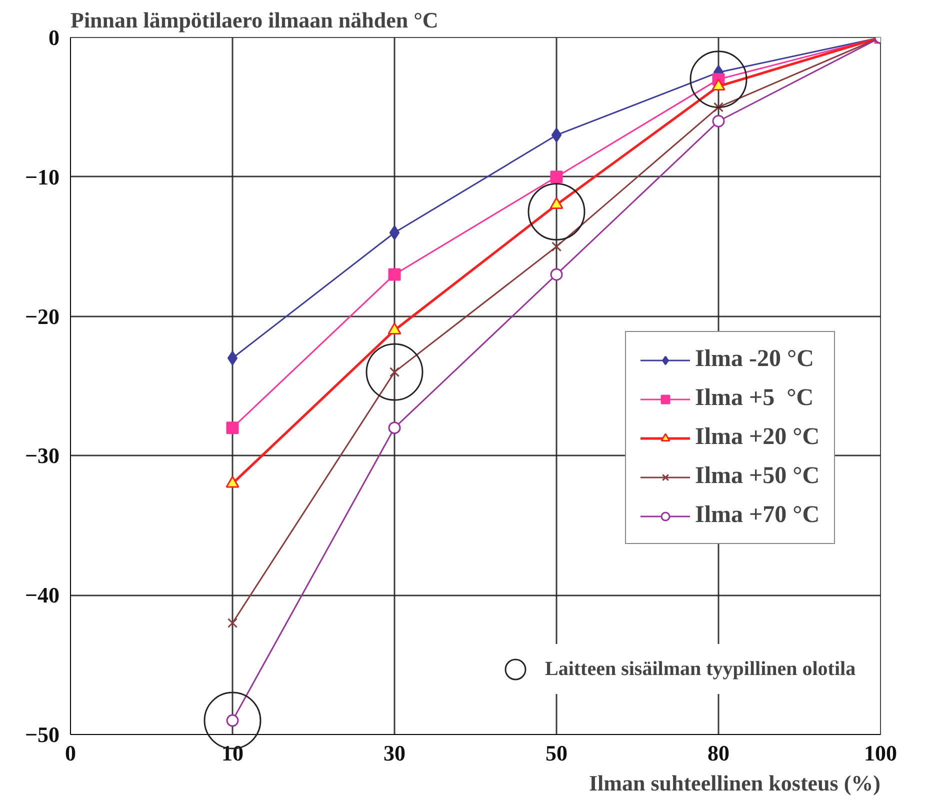 The width and height of the screenshot is (931, 812). I want to click on x-tick-label: 80, so click(719, 753).